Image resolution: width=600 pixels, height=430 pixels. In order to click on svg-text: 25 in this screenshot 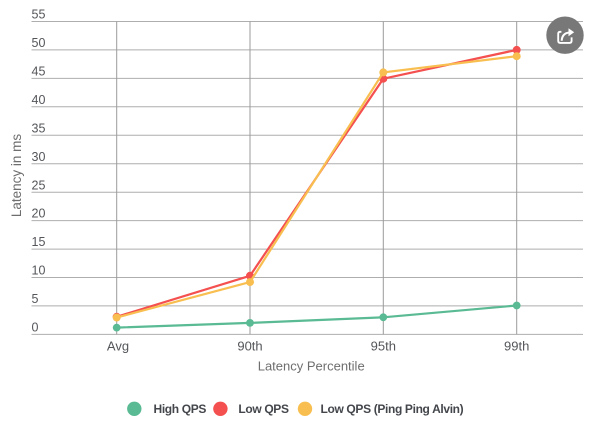, I will do `click(39, 185)`.